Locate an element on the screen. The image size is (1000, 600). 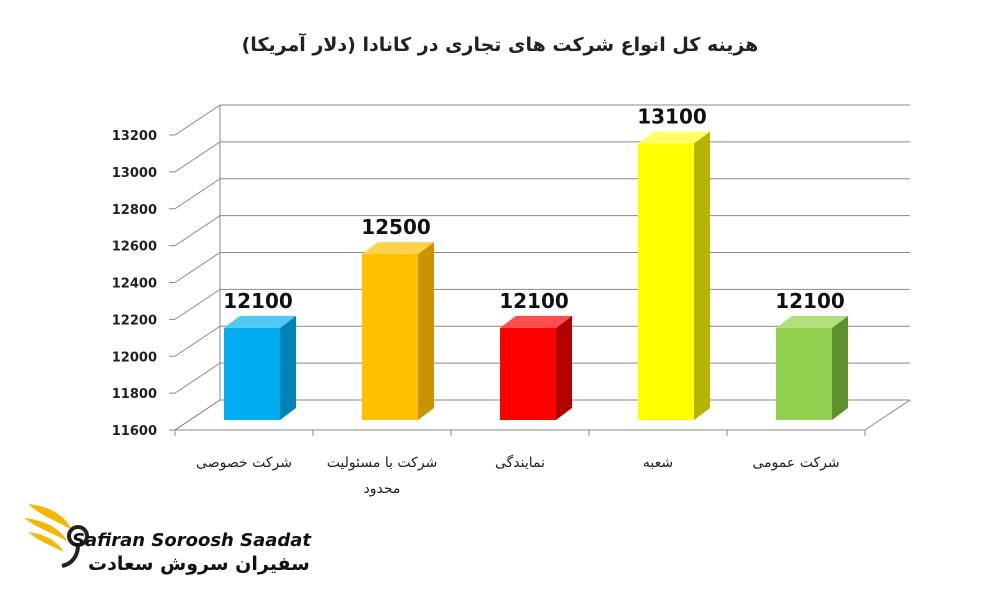
brand-name-fa: سفیران سروش سعادت is located at coordinates (199, 564).